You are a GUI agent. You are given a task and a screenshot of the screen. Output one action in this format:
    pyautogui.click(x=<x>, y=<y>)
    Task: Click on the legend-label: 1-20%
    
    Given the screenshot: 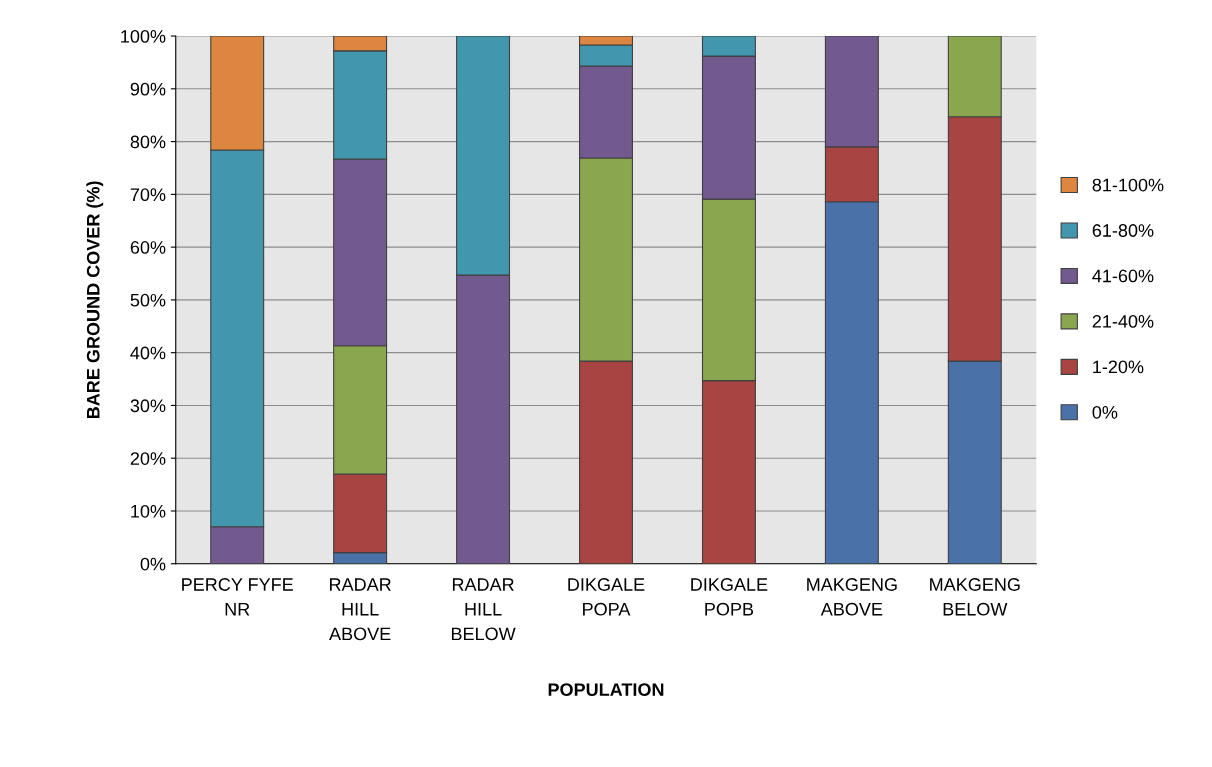 What is the action you would take?
    pyautogui.click(x=1118, y=367)
    